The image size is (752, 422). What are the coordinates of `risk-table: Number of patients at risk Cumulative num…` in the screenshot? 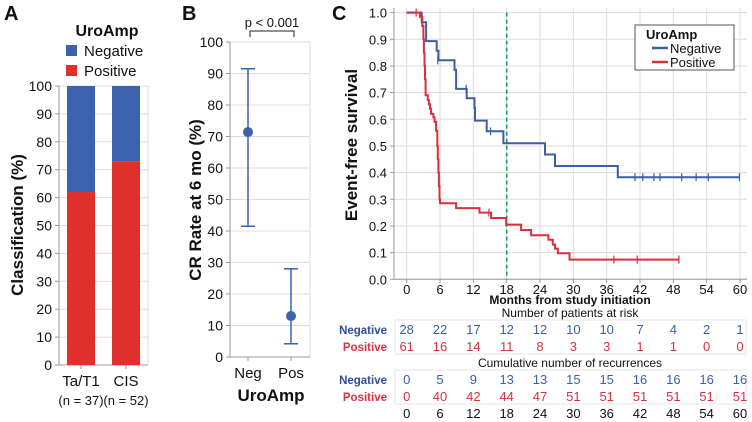 It's located at (543, 363).